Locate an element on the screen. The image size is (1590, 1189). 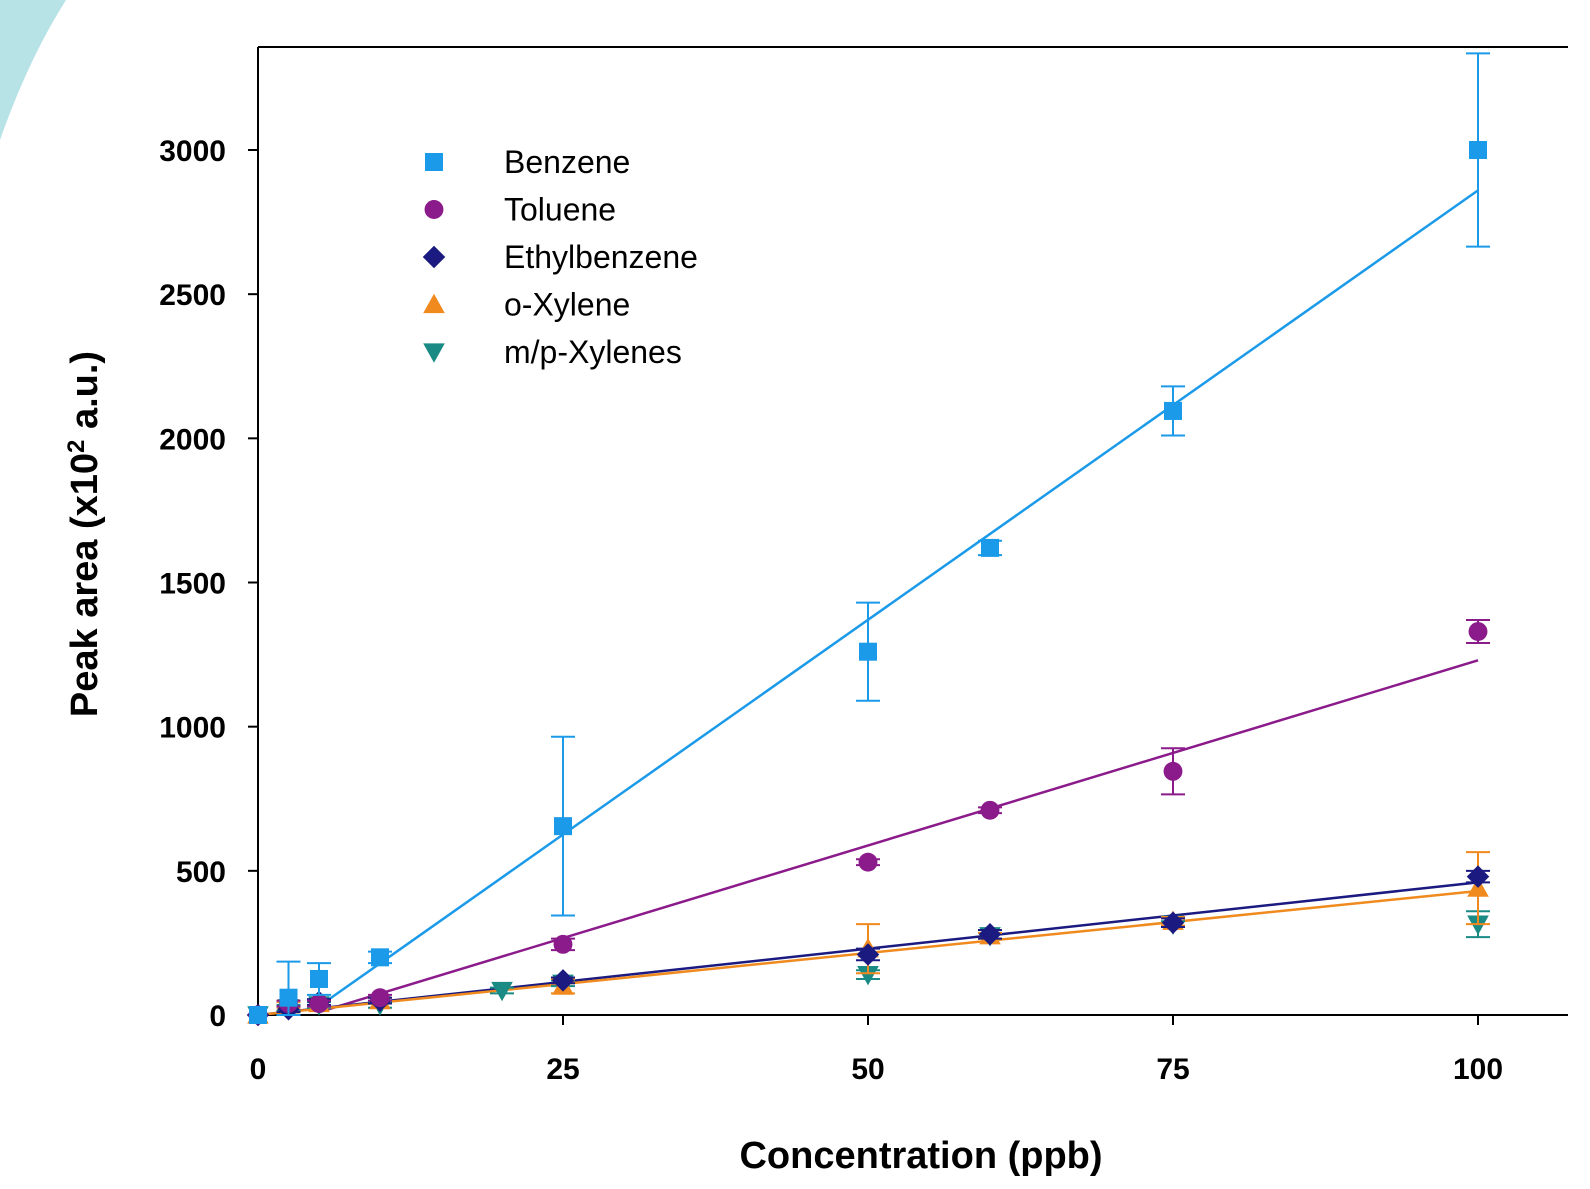
y-tick-label: 0 is located at coordinates (217, 1016).